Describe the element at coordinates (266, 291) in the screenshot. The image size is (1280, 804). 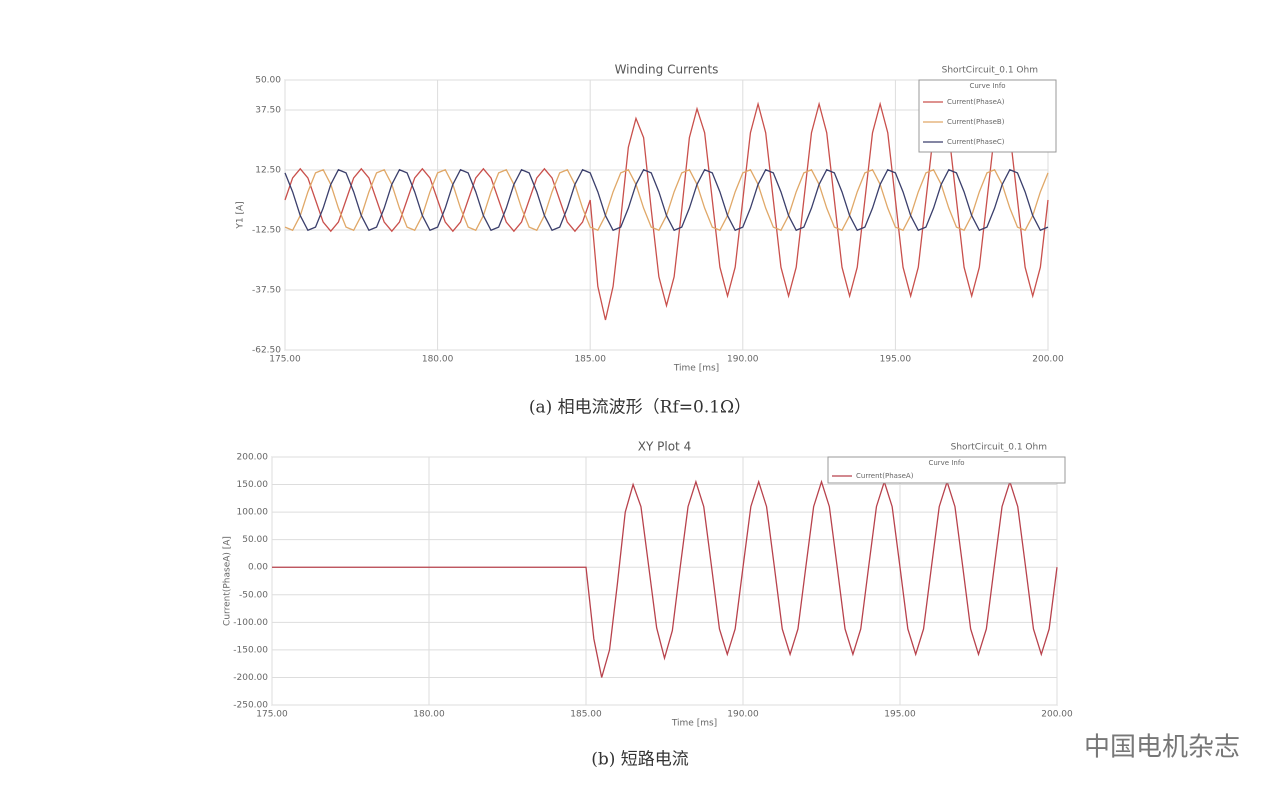
I see `y-tick-label: -37.50` at that location.